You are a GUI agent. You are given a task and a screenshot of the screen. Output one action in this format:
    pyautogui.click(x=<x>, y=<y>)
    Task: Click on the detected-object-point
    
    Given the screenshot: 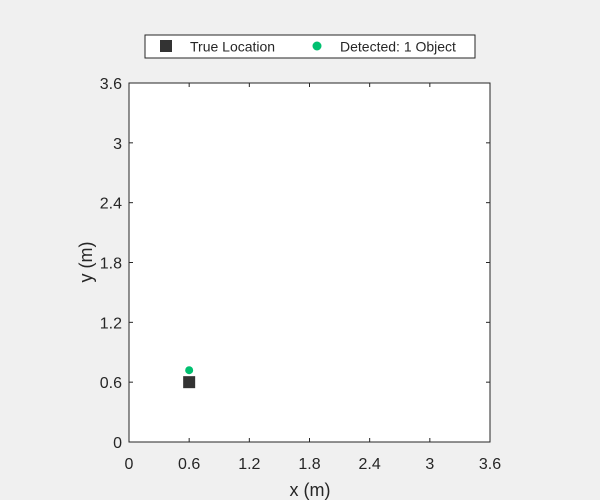 What is the action you would take?
    pyautogui.click(x=189, y=370)
    